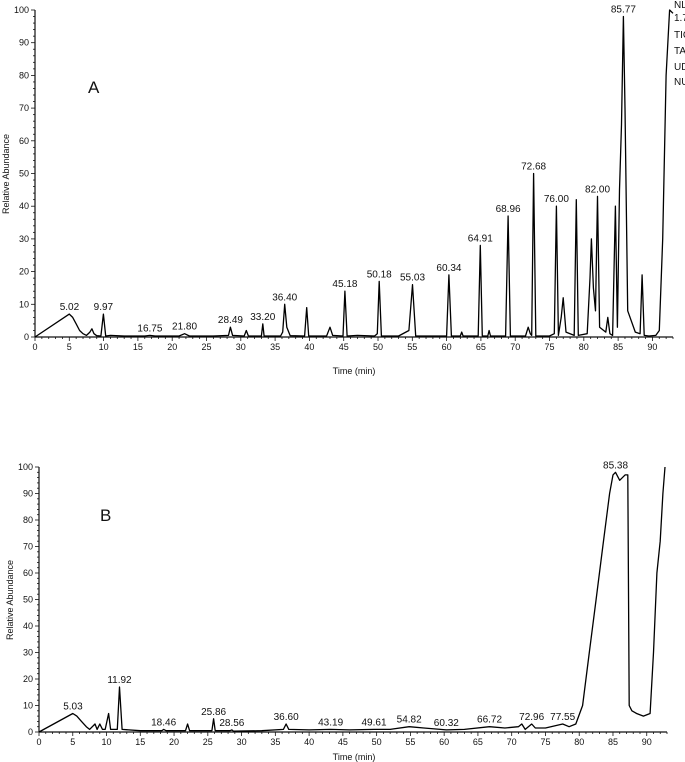 The width and height of the screenshot is (685, 762). What do you see at coordinates (508, 209) in the screenshot?
I see `peak-label: 68.96` at bounding box center [508, 209].